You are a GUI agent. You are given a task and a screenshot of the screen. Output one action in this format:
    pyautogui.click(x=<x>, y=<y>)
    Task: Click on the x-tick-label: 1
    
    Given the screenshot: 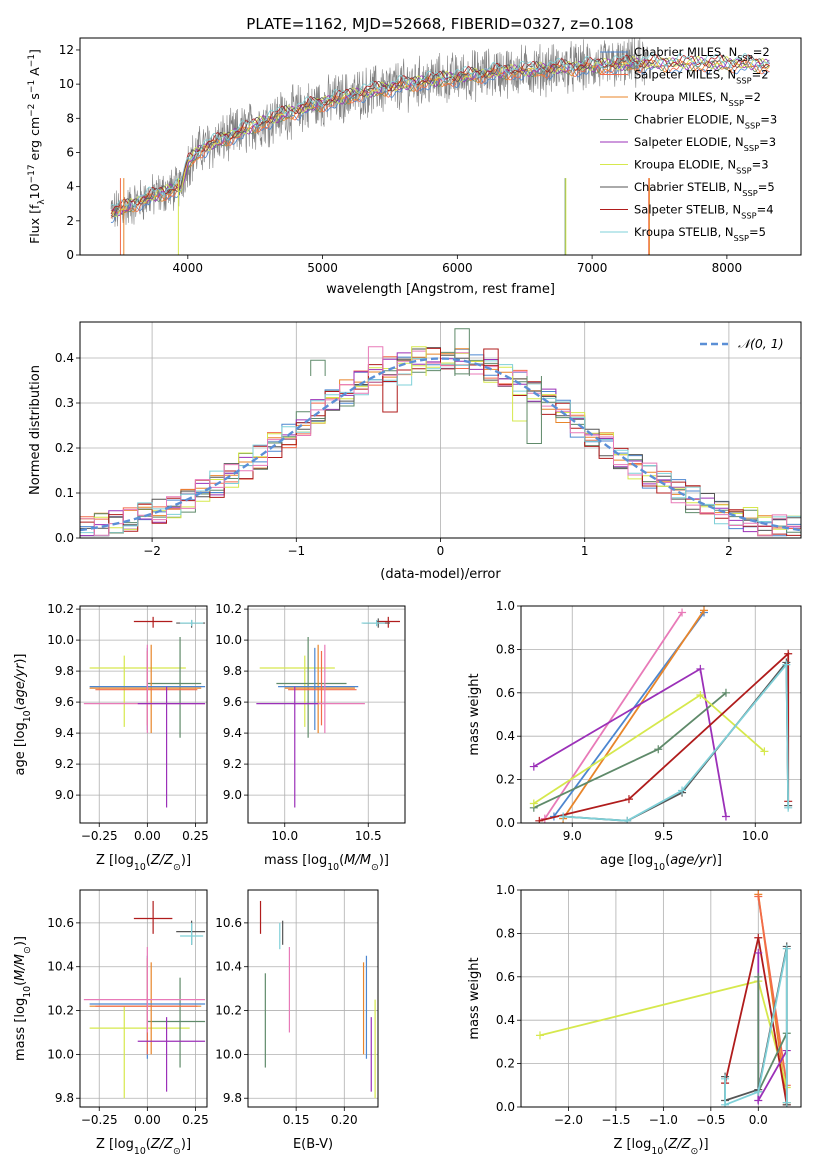 What is the action you would take?
    pyautogui.click(x=585, y=551)
    